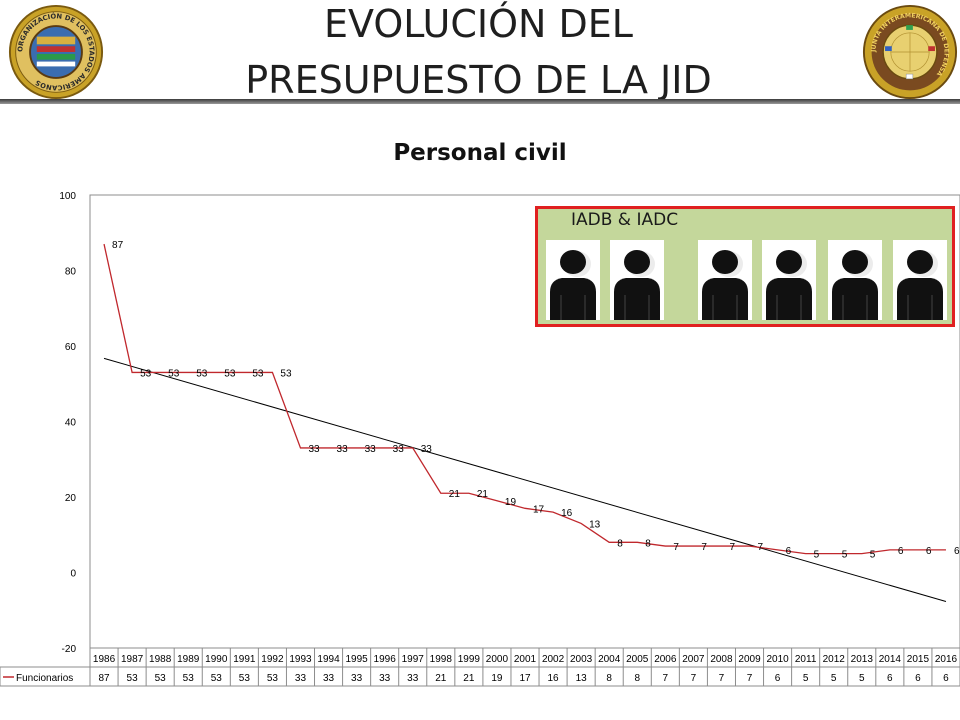  What do you see at coordinates (777, 659) in the screenshot?
I see `x-tick-label: 2010` at bounding box center [777, 659].